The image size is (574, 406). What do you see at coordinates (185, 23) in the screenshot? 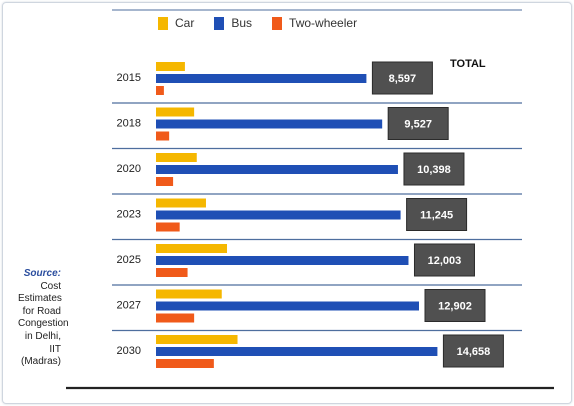
I see `legend-label-car: Car` at bounding box center [185, 23].